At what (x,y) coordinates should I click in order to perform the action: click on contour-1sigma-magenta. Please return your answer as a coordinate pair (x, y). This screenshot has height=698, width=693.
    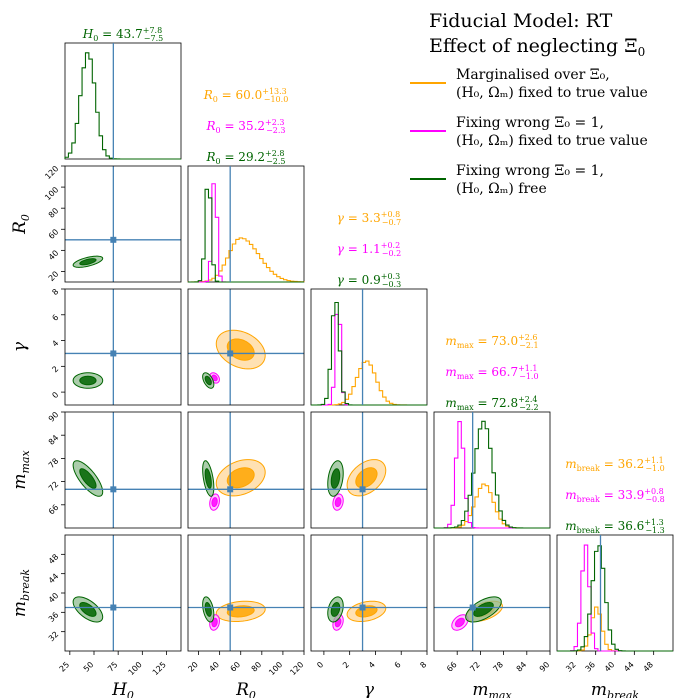
    Looking at the image, I should click on (338, 502).